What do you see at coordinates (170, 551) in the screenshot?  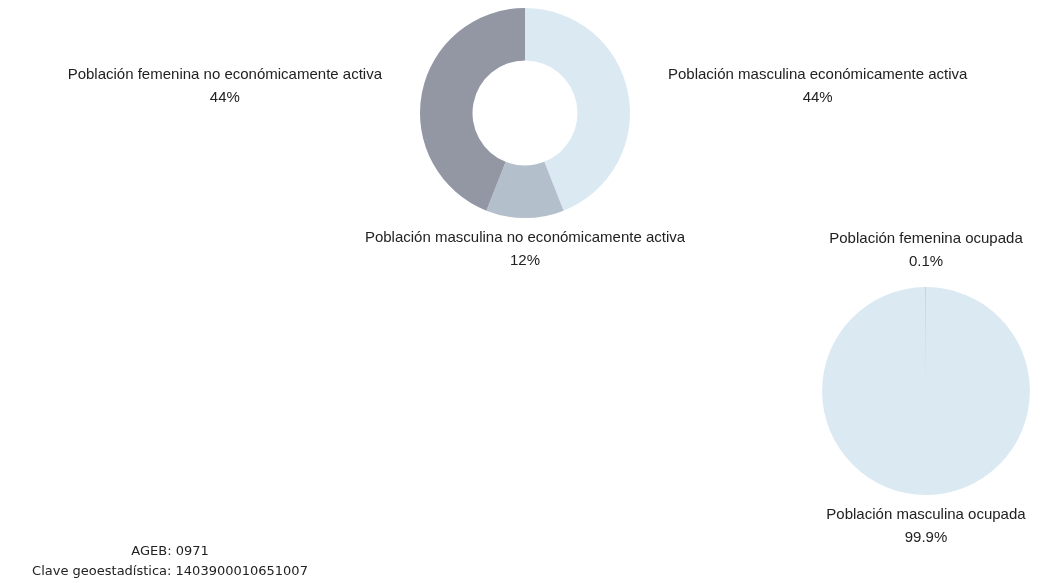 I see `text: AGEB: 0971` at bounding box center [170, 551].